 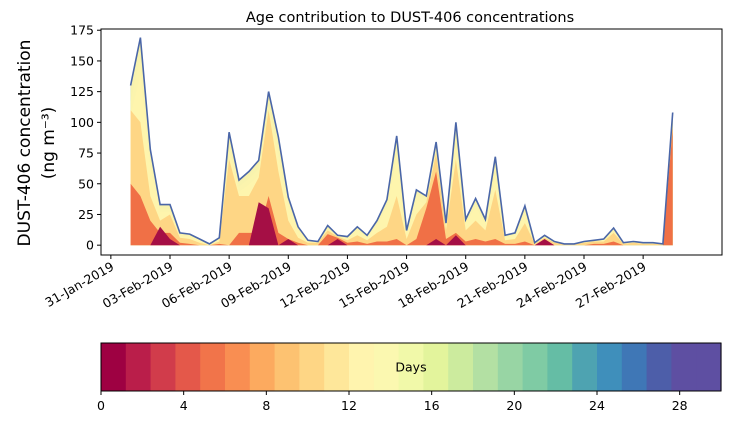 I want to click on y-axis-label-line1: DUST-406 concentration, so click(x=25, y=143).